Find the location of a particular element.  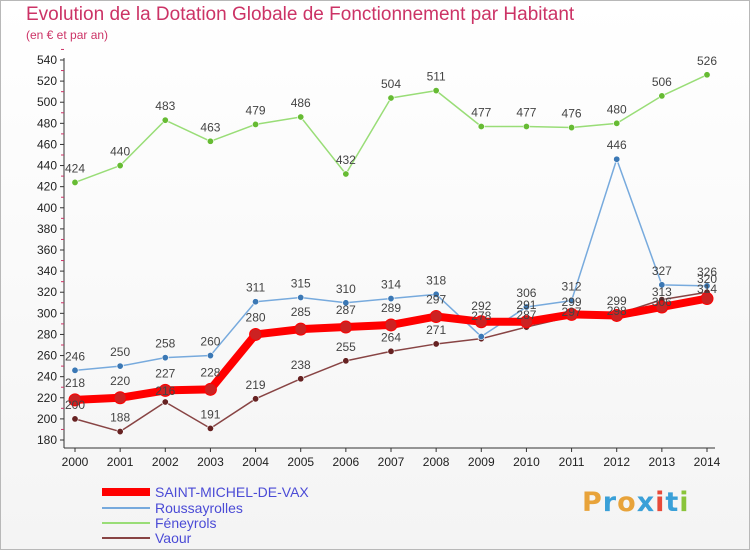

data-point-1-2003 is located at coordinates (210, 356).